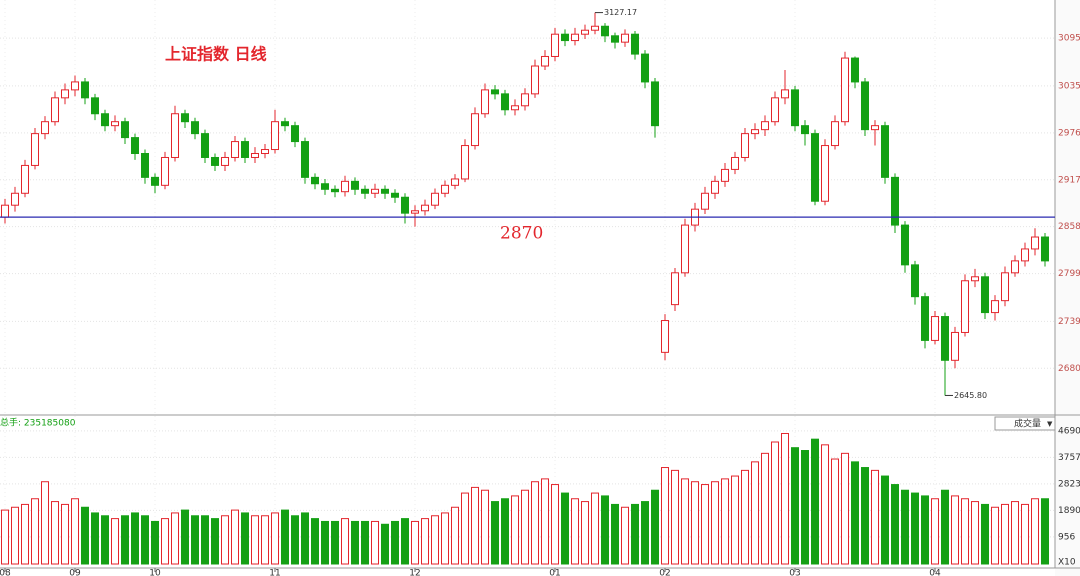 This screenshot has height=576, width=1080. What do you see at coordinates (1027, 424) in the screenshot?
I see `indicator-label: 成交量` at bounding box center [1027, 424].